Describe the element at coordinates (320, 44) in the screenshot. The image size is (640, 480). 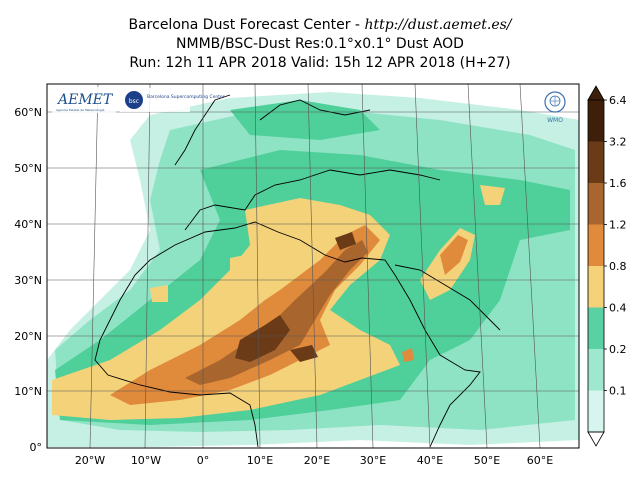
I see `title-line-2: NMMB/BSC-Dust Res:0.1°x0.1° Dust AOD` at that location.